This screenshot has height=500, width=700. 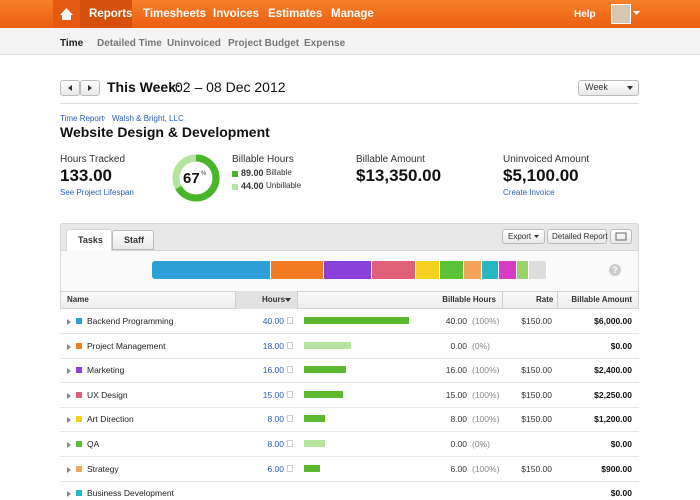 What do you see at coordinates (325, 43) in the screenshot?
I see `subnav-expense: Expense` at bounding box center [325, 43].